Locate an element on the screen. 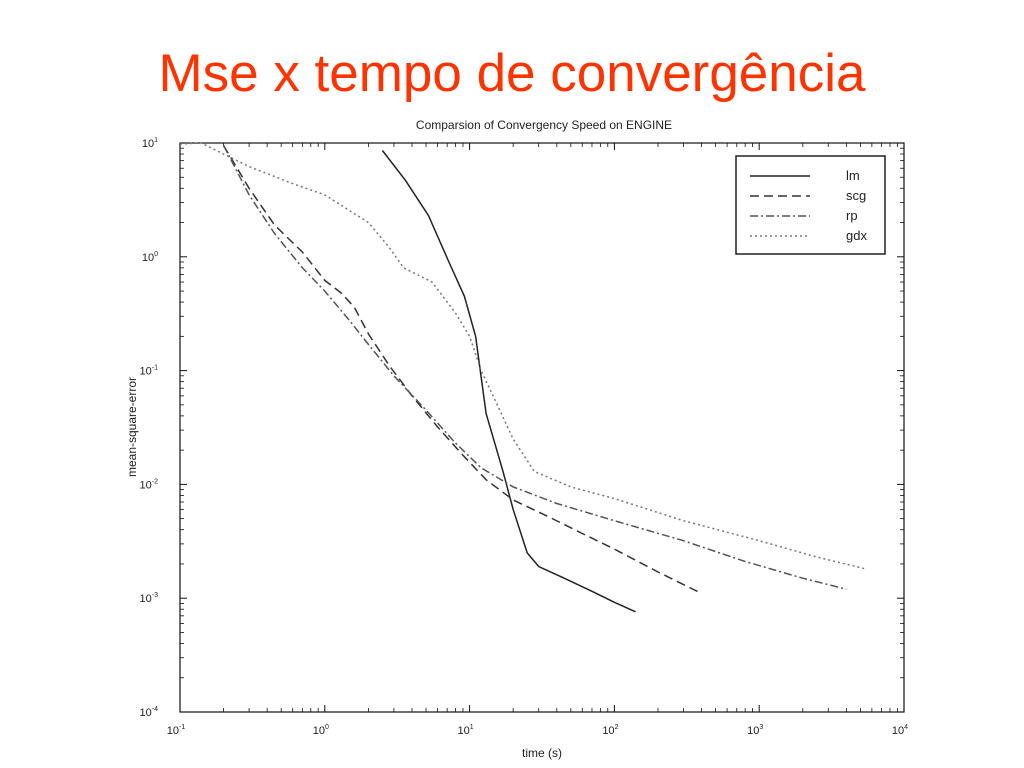 This screenshot has width=1024, height=768. x-tick-label: 10⁴ is located at coordinates (900, 730).